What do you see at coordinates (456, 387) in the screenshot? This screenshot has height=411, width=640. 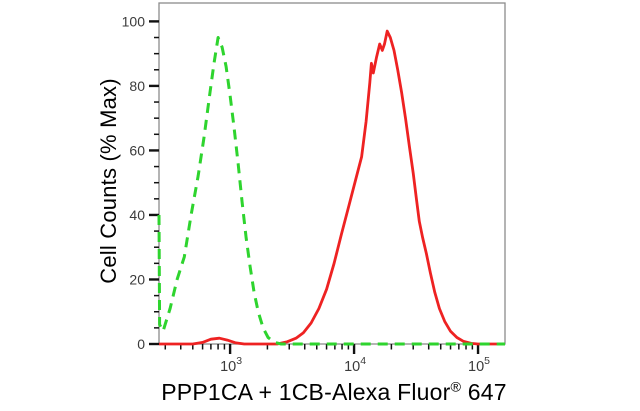 I see `registered-trademark-icon: ®` at bounding box center [456, 387].